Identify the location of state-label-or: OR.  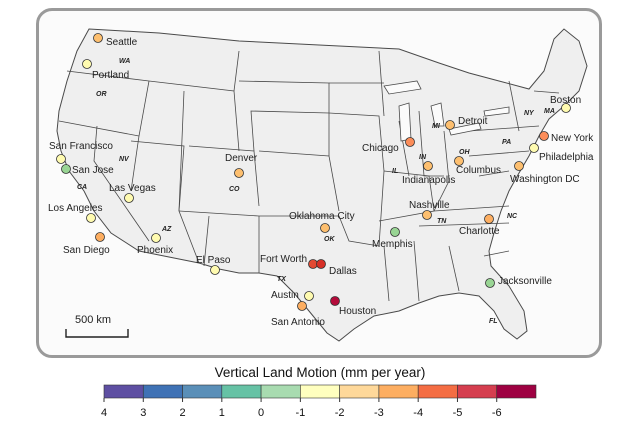
(101, 94).